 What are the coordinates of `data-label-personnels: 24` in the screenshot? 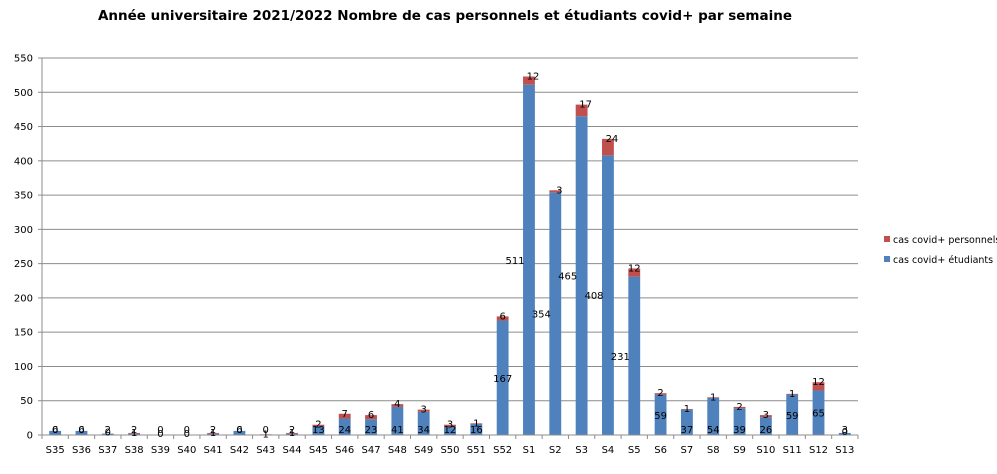 It's located at (612, 139).